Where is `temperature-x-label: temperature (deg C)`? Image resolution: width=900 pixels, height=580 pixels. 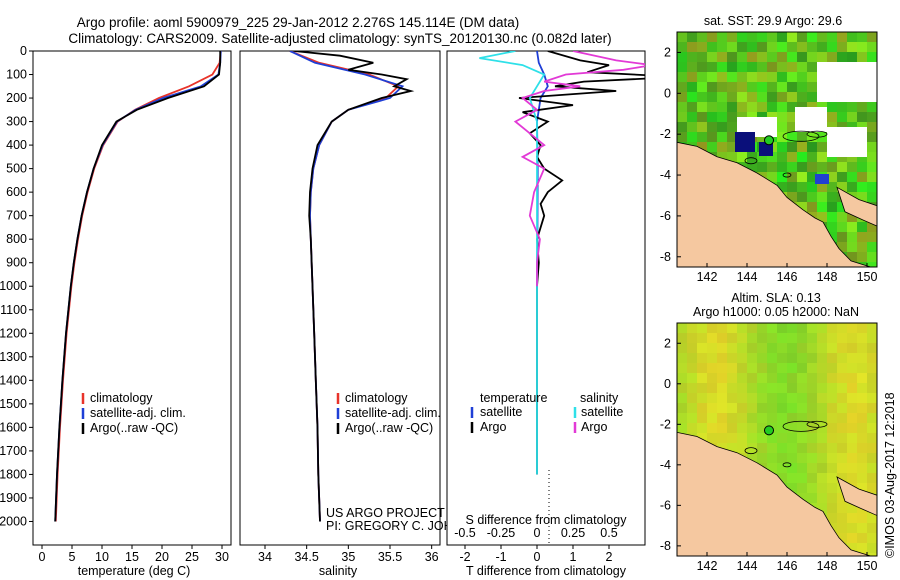 temperature-x-label: temperature (deg C) is located at coordinates (134, 571).